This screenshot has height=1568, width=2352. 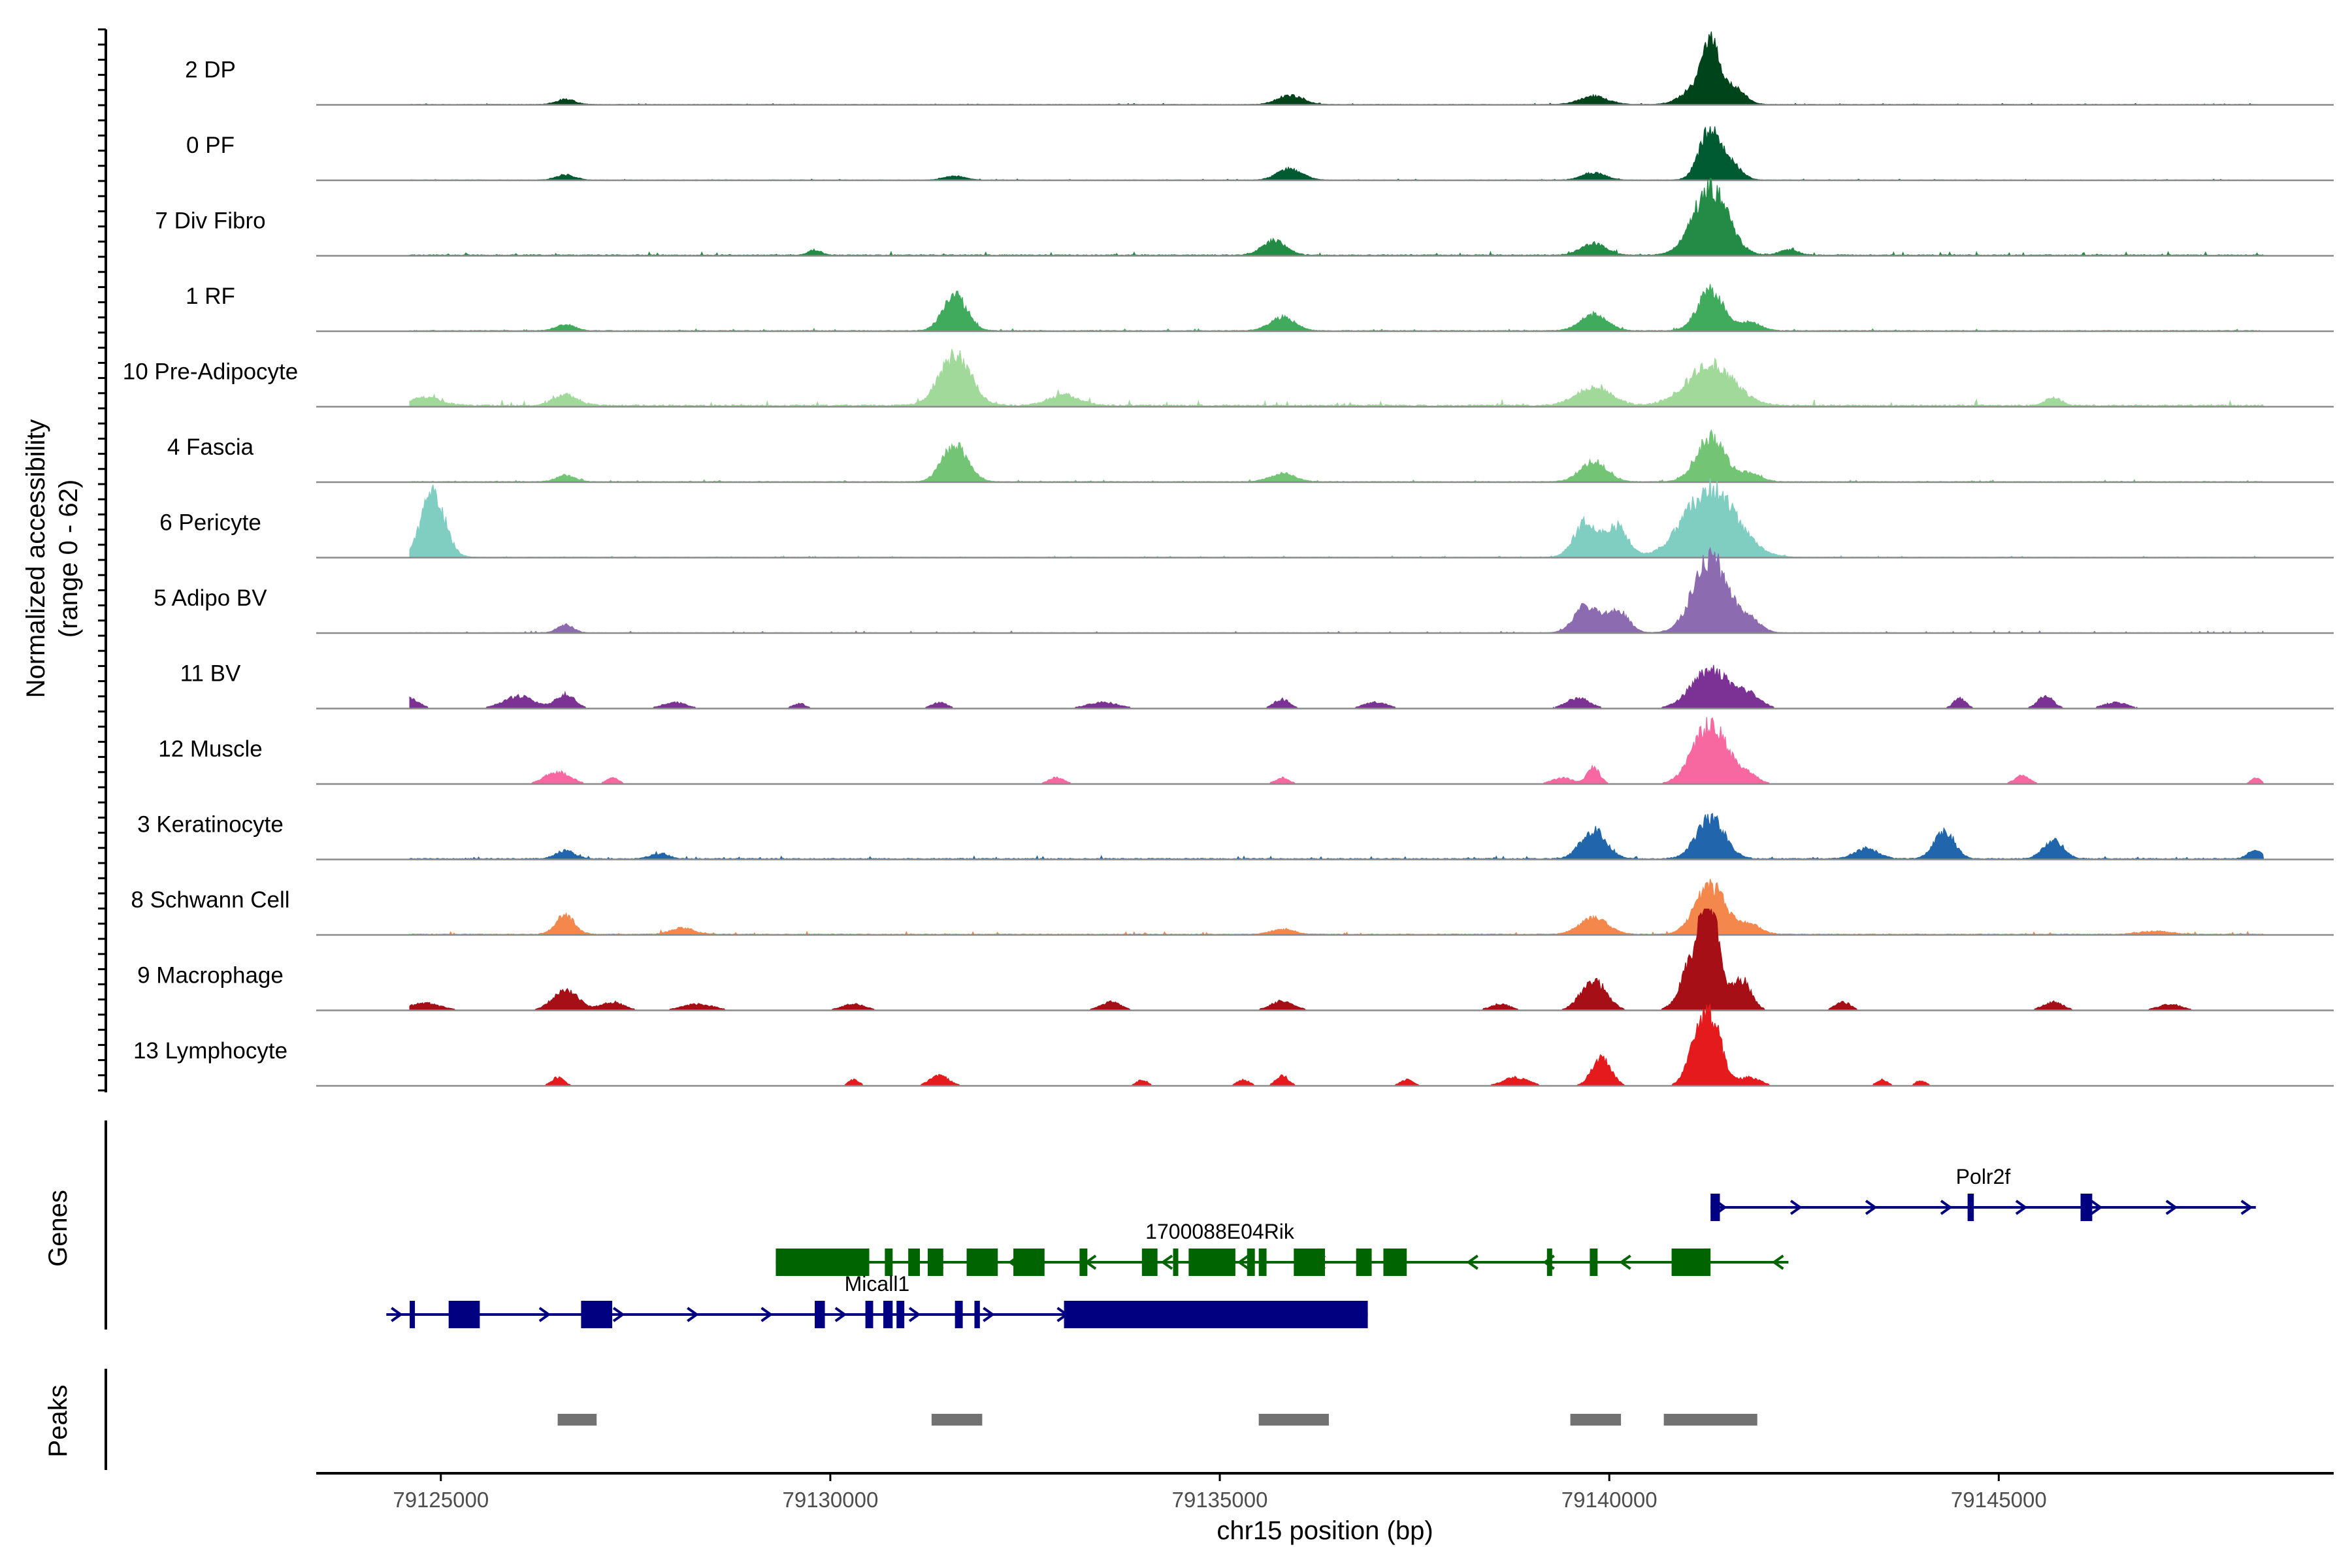 What do you see at coordinates (1220, 1500) in the screenshot?
I see `x-tick-label: 79135000` at bounding box center [1220, 1500].